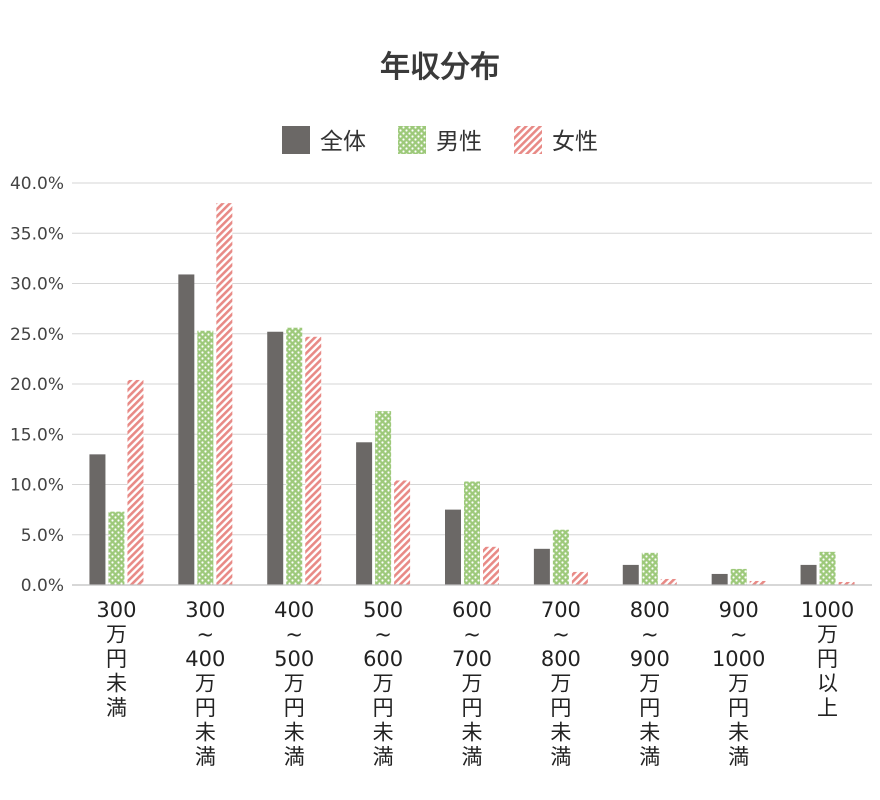  I want to click on x-tick-label: 700 ~800 万円未満, so click(561, 683).